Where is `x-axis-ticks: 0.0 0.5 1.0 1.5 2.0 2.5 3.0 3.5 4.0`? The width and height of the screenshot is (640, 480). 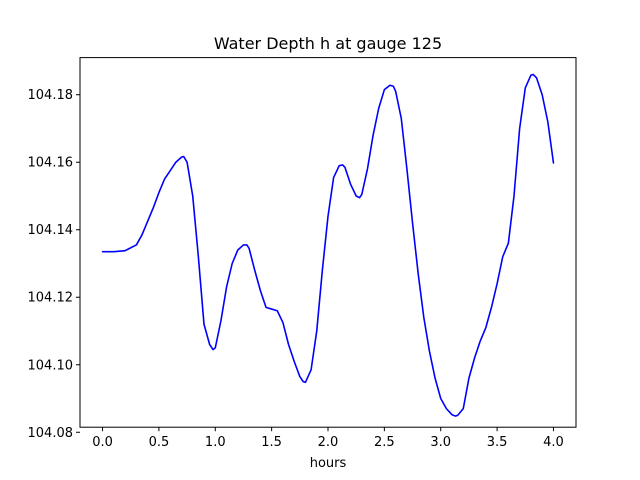 x-axis-ticks: 0.0 0.5 1.0 1.5 2.0 2.5 3.0 3.5 4.0 is located at coordinates (328, 438).